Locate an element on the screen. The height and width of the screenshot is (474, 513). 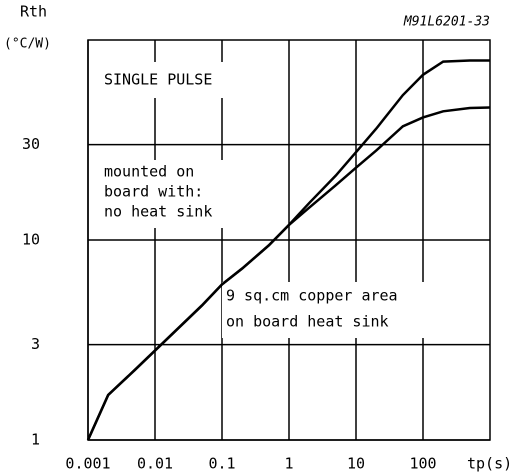
y-tick-label: 3 is located at coordinates (35, 344).